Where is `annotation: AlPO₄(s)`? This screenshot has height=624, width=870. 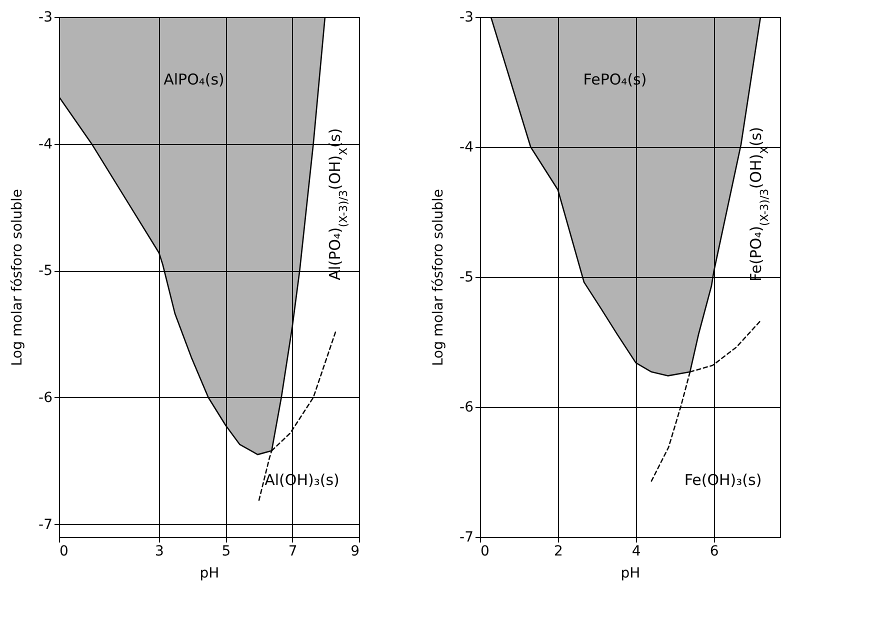
annotation: AlPO₄(s) is located at coordinates (194, 79).